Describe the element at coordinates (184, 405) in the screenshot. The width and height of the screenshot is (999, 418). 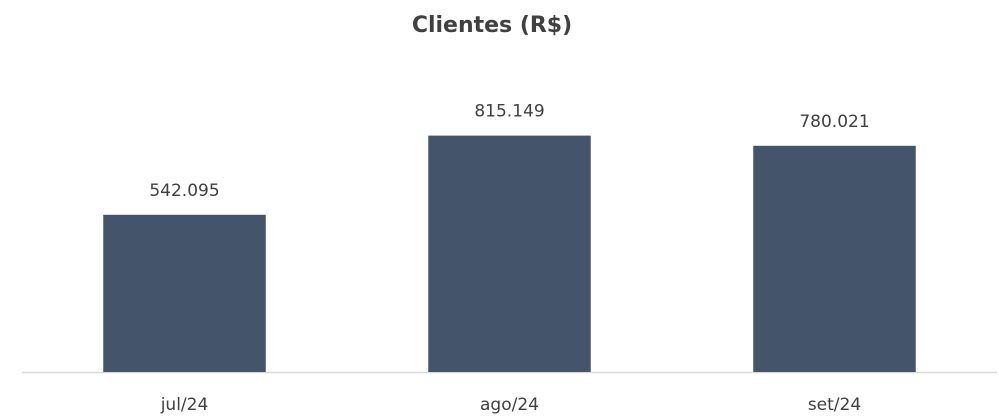
I see `x-tick-label: jul/24` at that location.